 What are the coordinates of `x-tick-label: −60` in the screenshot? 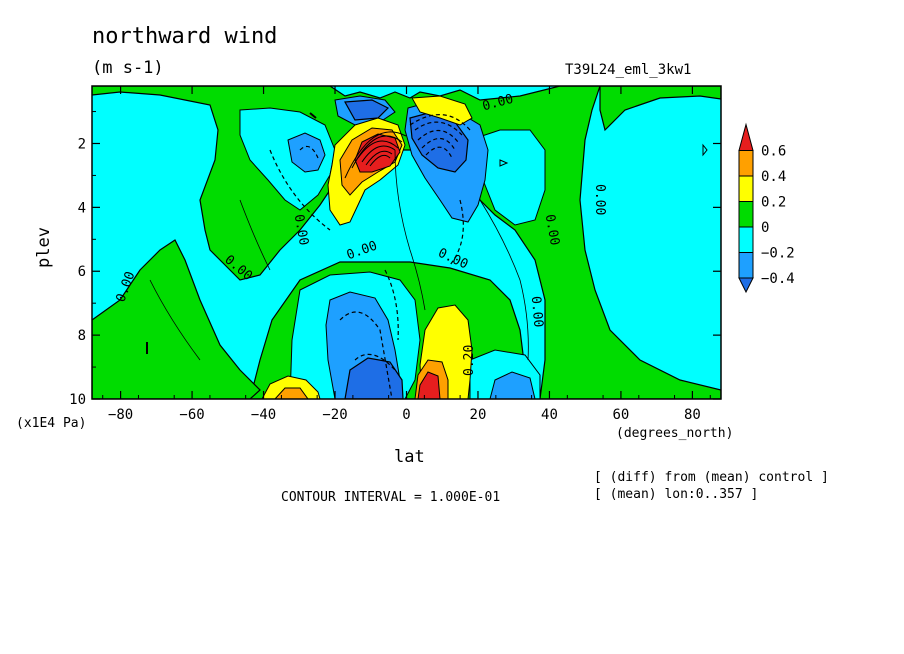 It's located at (191, 415).